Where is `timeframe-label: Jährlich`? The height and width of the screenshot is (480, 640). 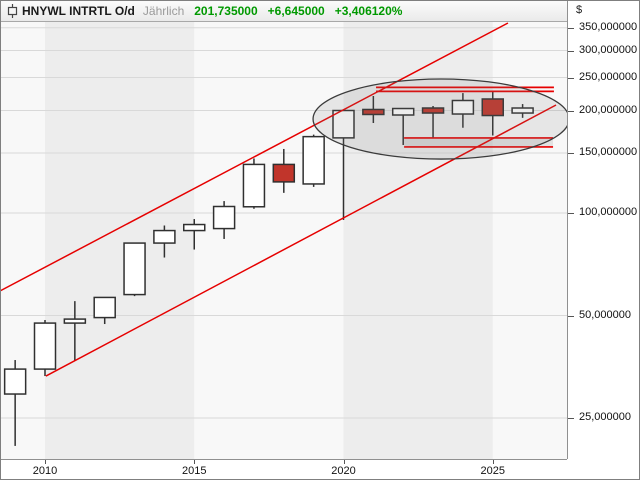
timeframe-label: Jährlich is located at coordinates (163, 11).